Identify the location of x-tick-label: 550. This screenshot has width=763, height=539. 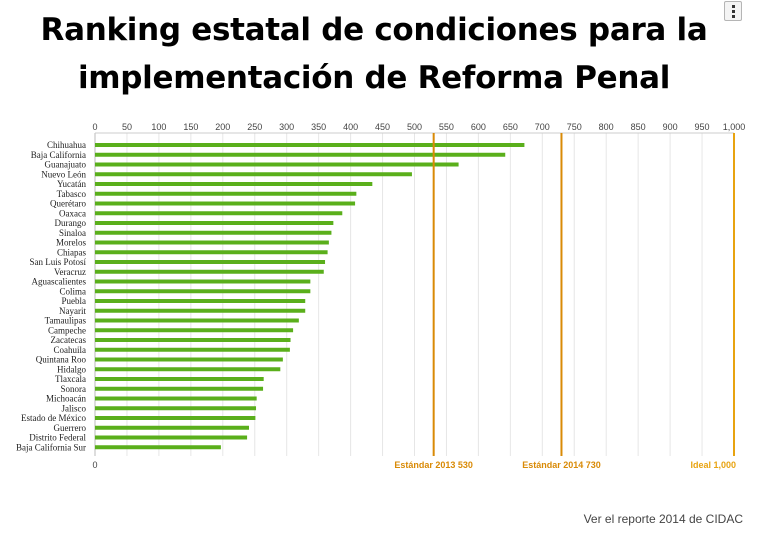
(446, 127).